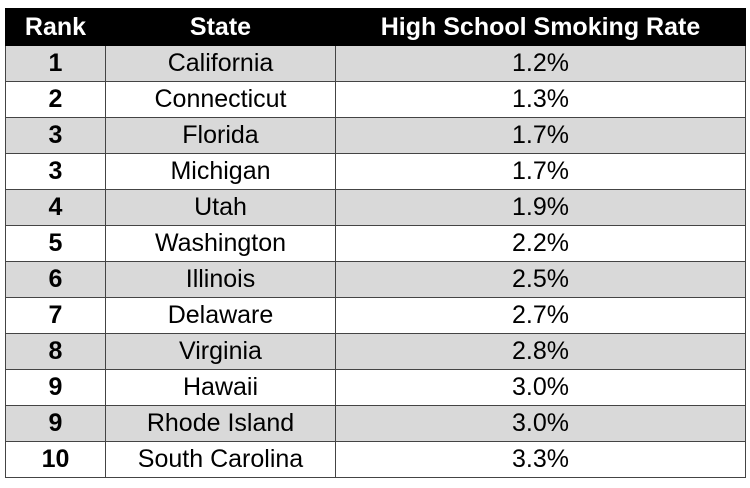  I want to click on rate-cell: 2.7%, so click(540, 315).